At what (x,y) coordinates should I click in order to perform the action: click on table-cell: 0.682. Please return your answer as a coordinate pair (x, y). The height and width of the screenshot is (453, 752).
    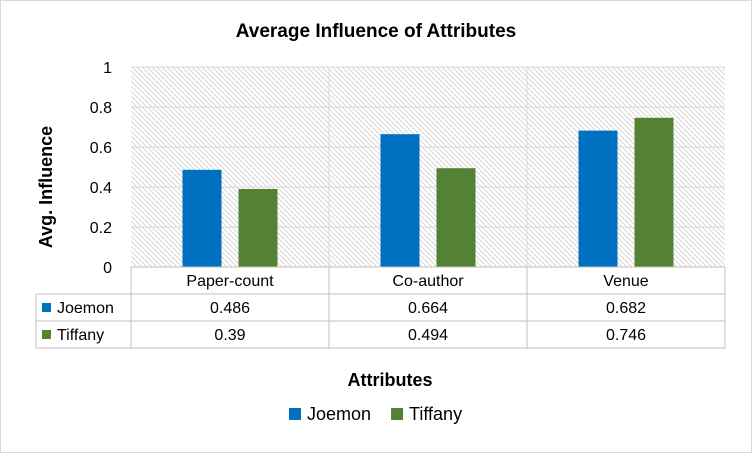
    Looking at the image, I should click on (626, 308).